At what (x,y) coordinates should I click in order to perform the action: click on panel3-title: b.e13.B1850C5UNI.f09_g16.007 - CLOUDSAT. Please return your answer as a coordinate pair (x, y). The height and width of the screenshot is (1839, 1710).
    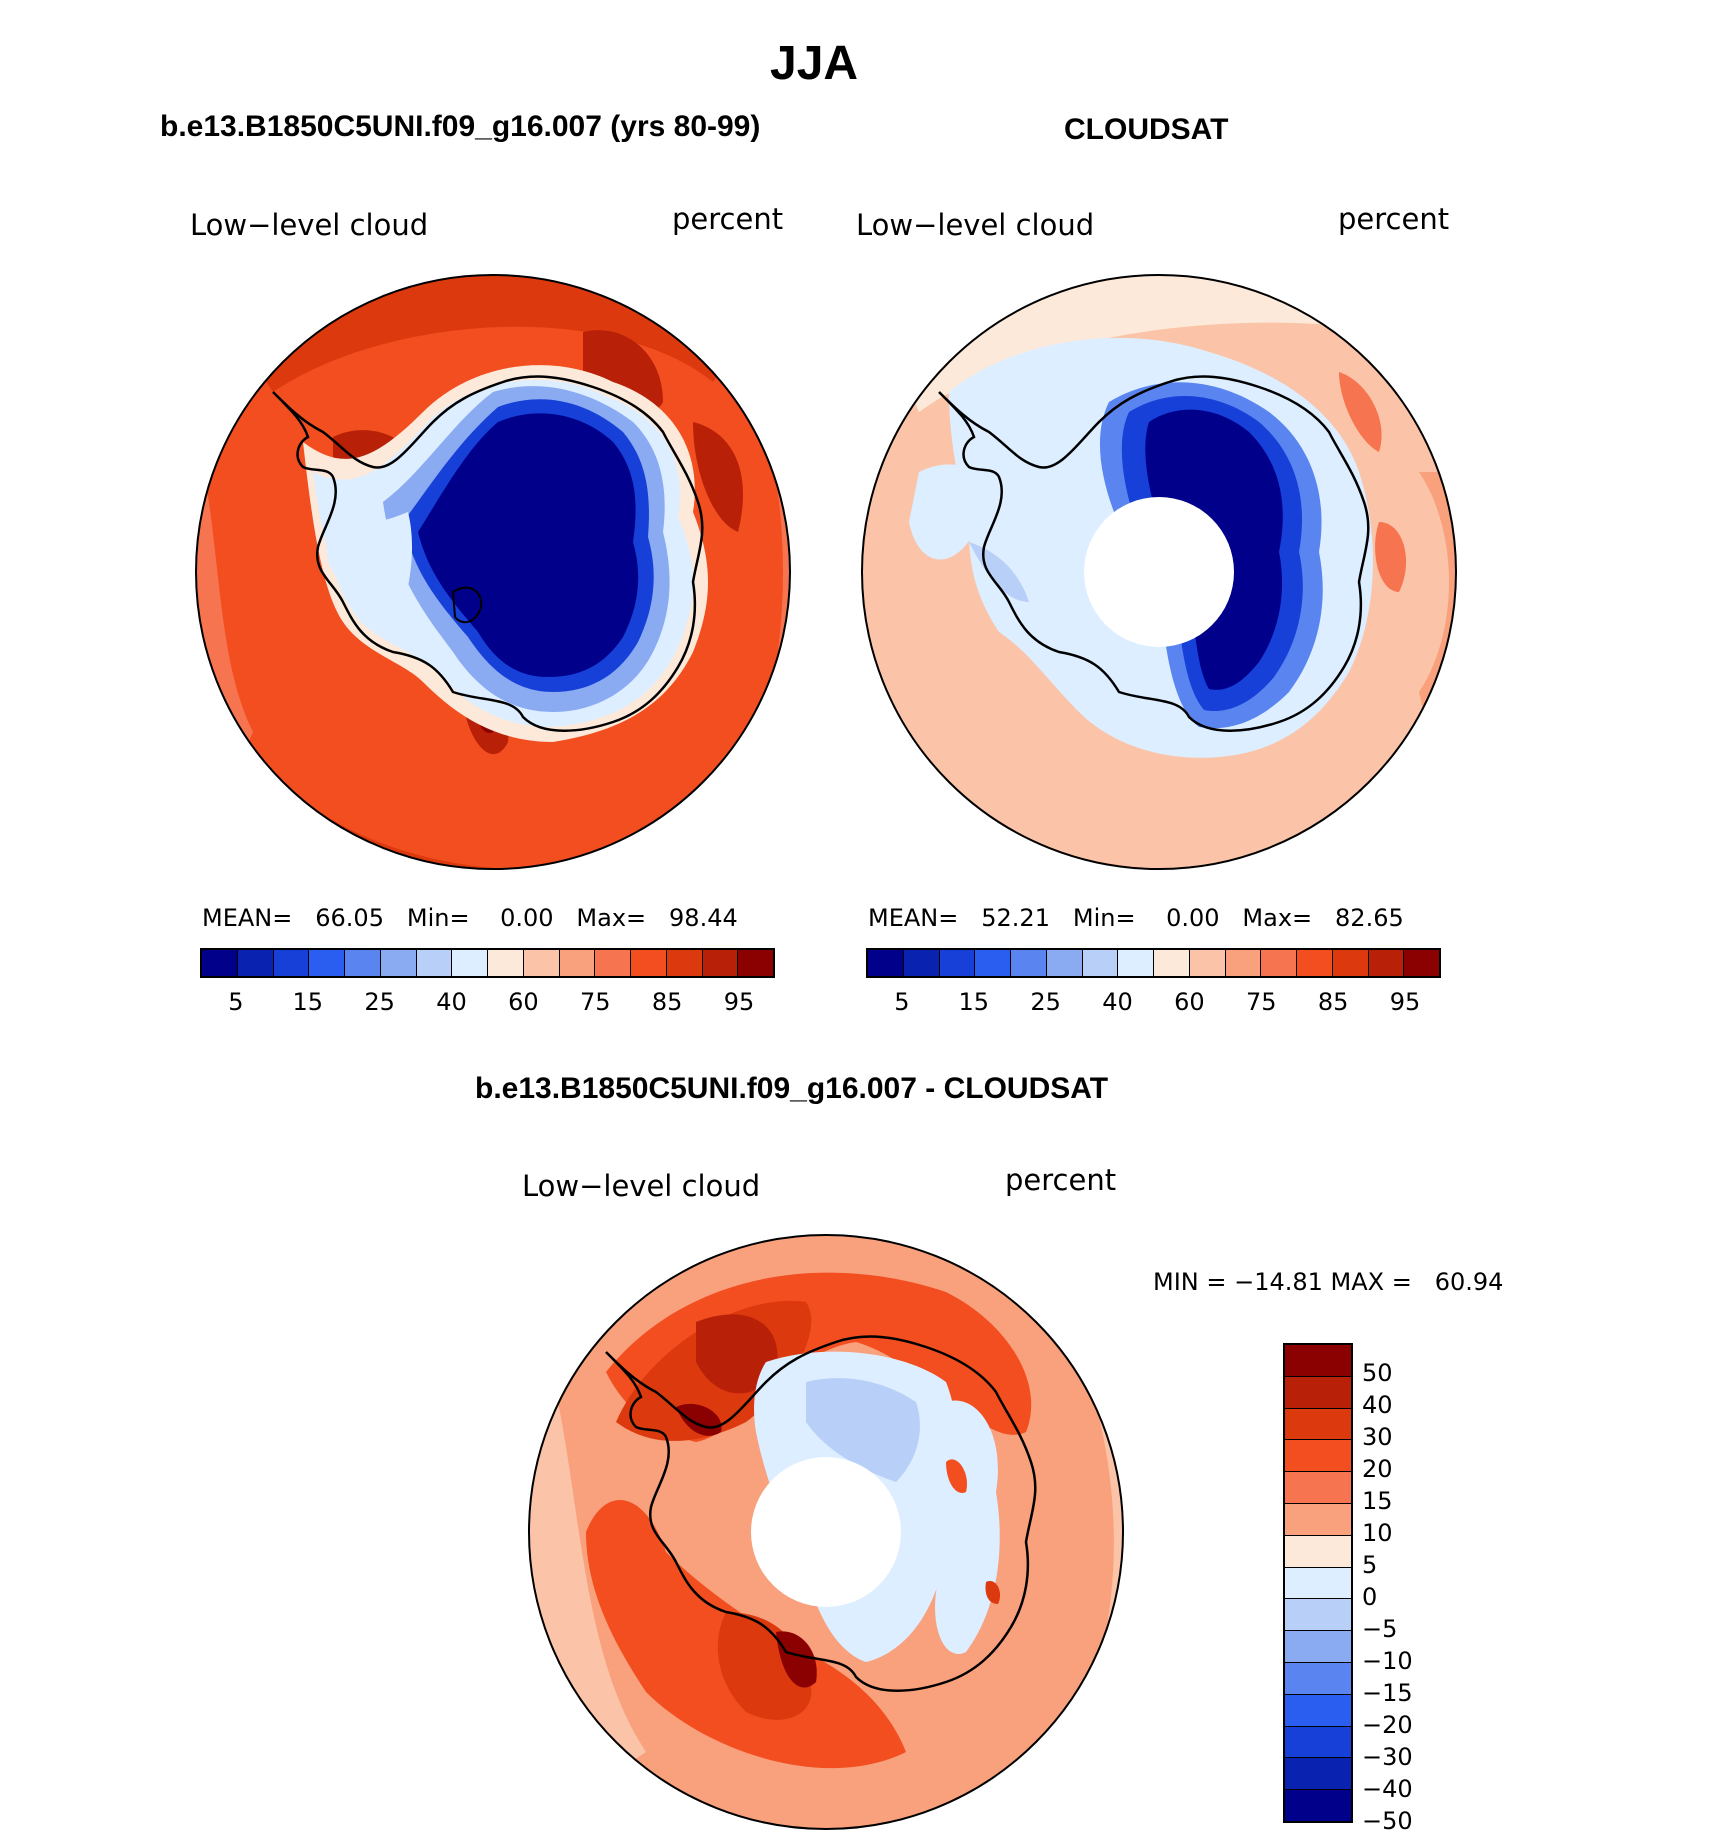
    Looking at the image, I should click on (792, 1088).